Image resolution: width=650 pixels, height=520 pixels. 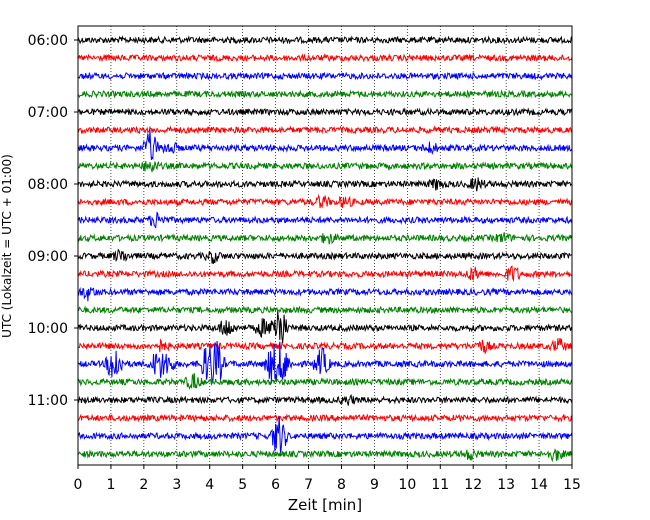 I want to click on x-tick-label: 0, so click(x=78, y=485).